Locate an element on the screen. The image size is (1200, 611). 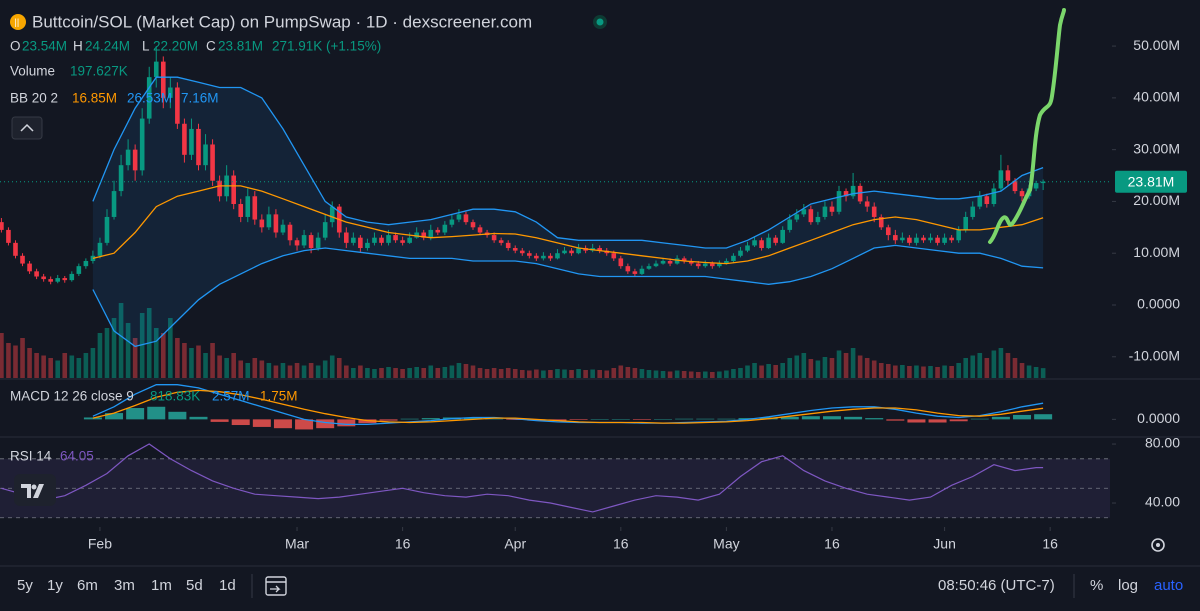
scale-option: % is located at coordinates (1096, 585).